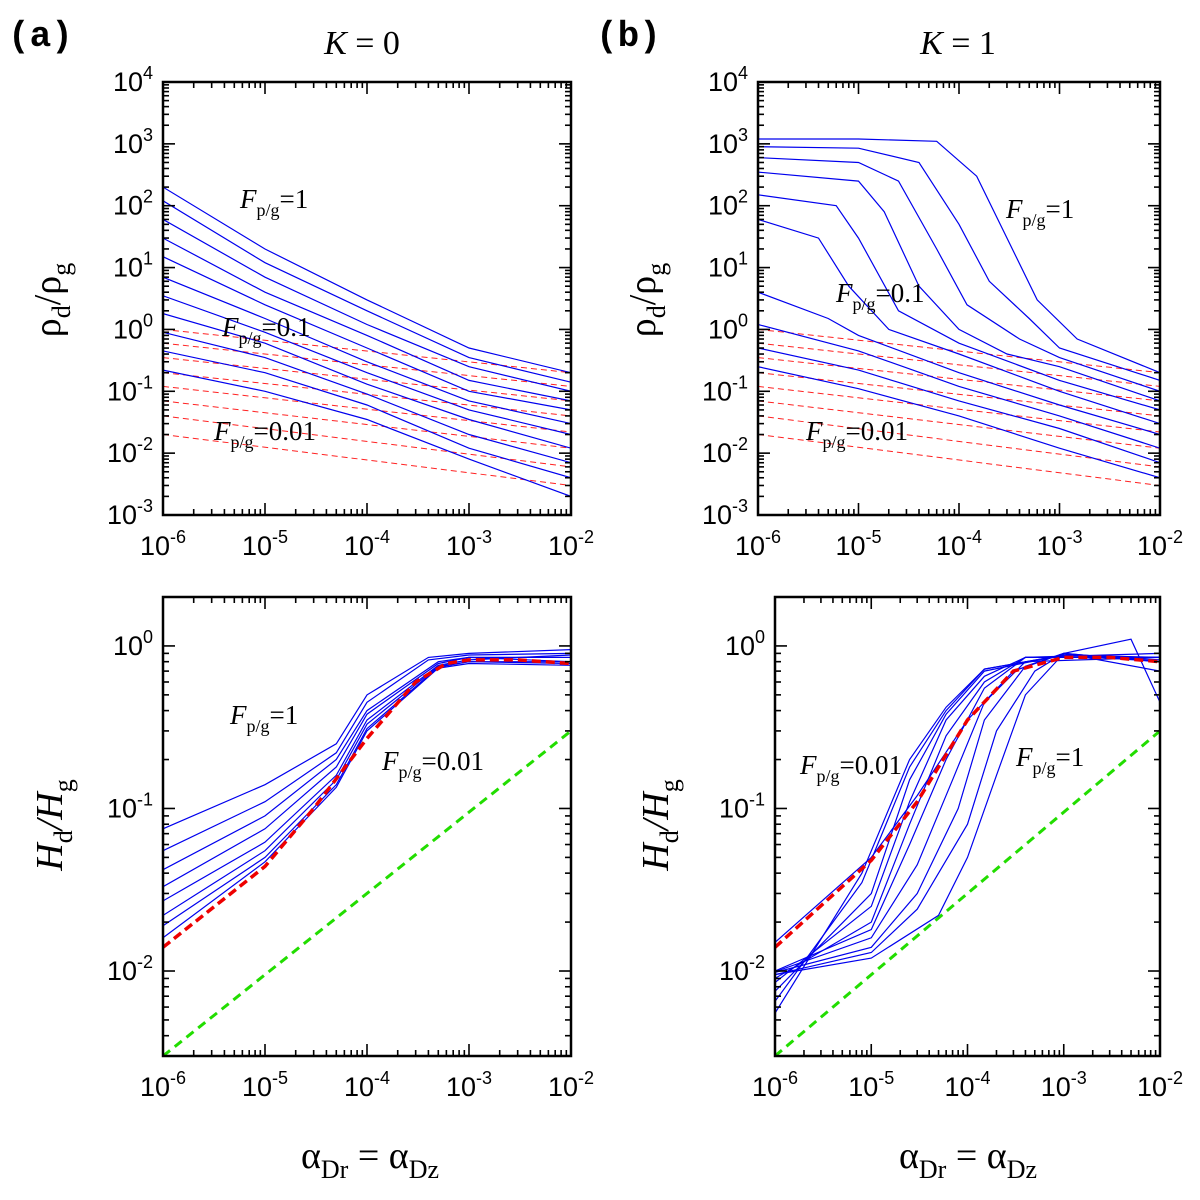 This screenshot has width=1200, height=1200. I want to click on title-a-rest: = 0, so click(373, 43).